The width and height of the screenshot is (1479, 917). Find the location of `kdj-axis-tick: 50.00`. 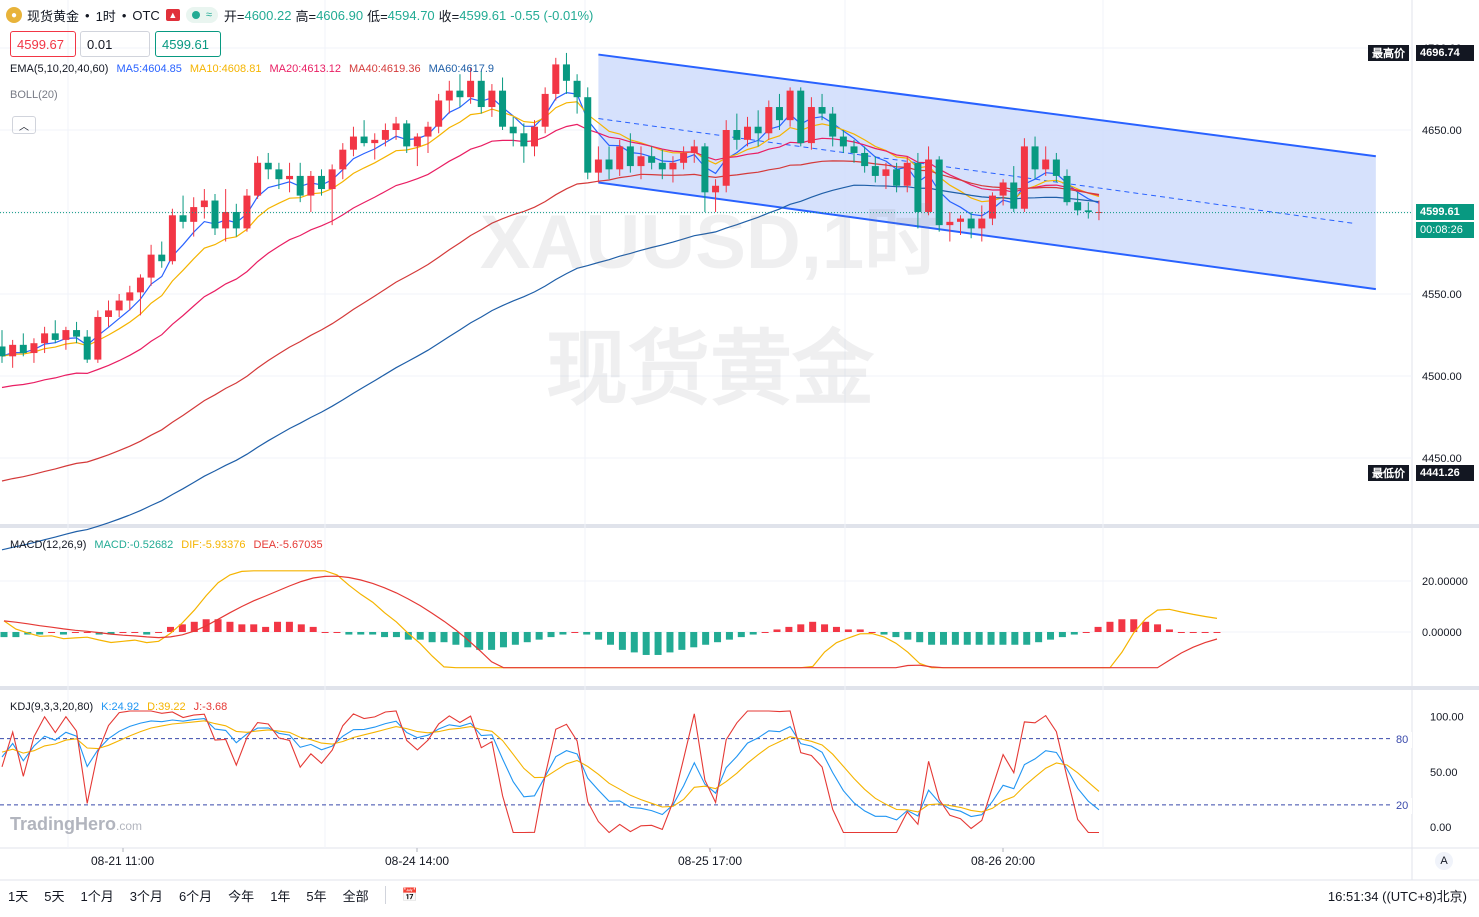

kdj-axis-tick: 50.00 is located at coordinates (1444, 773).